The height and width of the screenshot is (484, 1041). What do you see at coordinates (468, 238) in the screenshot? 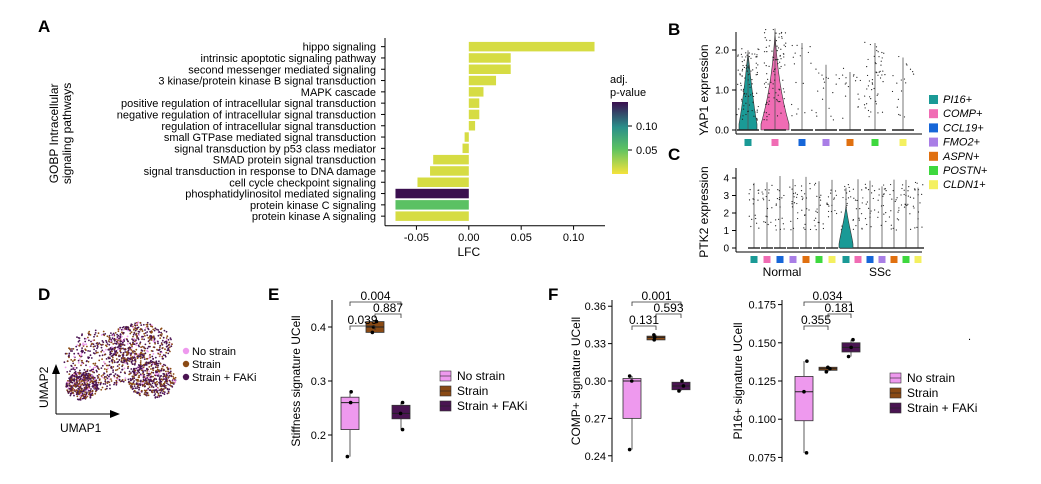
I see `x-tick-label: 0.00` at bounding box center [468, 238].